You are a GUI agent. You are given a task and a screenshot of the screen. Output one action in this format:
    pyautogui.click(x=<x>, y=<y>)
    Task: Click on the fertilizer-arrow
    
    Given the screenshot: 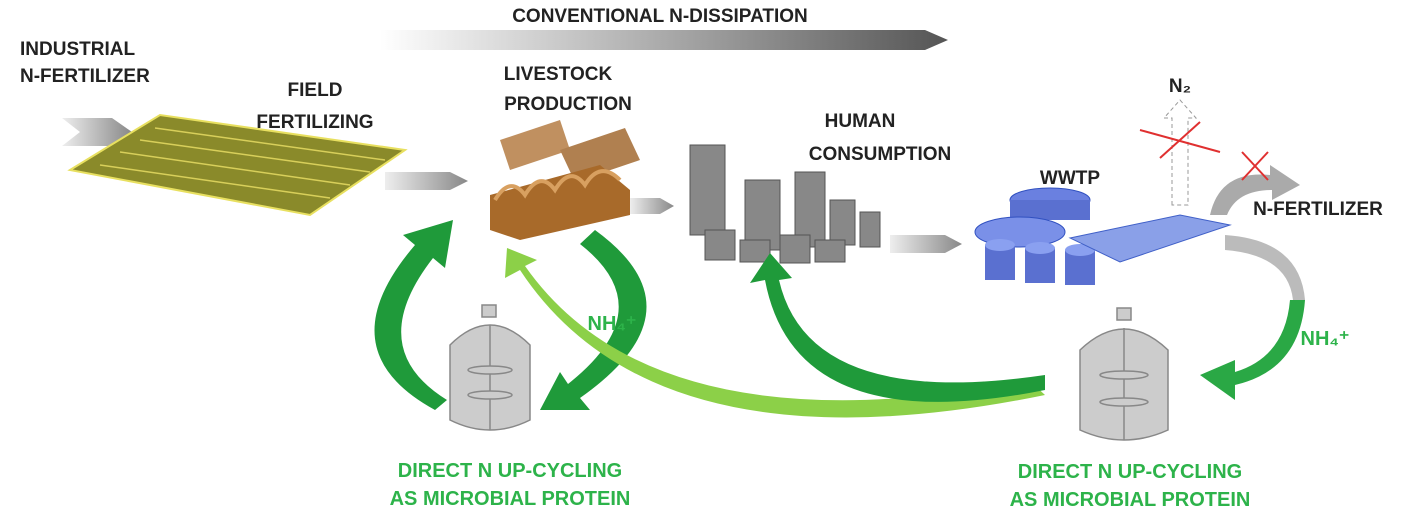 What is the action you would take?
    pyautogui.click(x=1255, y=190)
    